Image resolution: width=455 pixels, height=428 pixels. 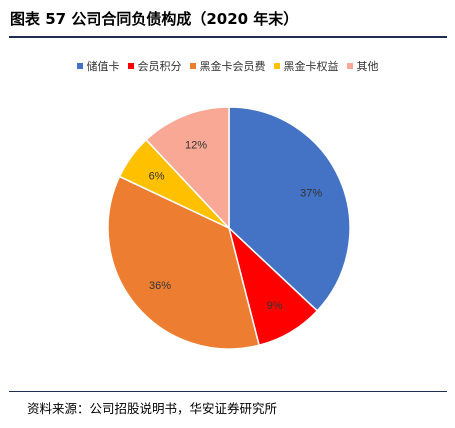 I want to click on legend-item-3: 黑金卡权益, so click(x=306, y=66).